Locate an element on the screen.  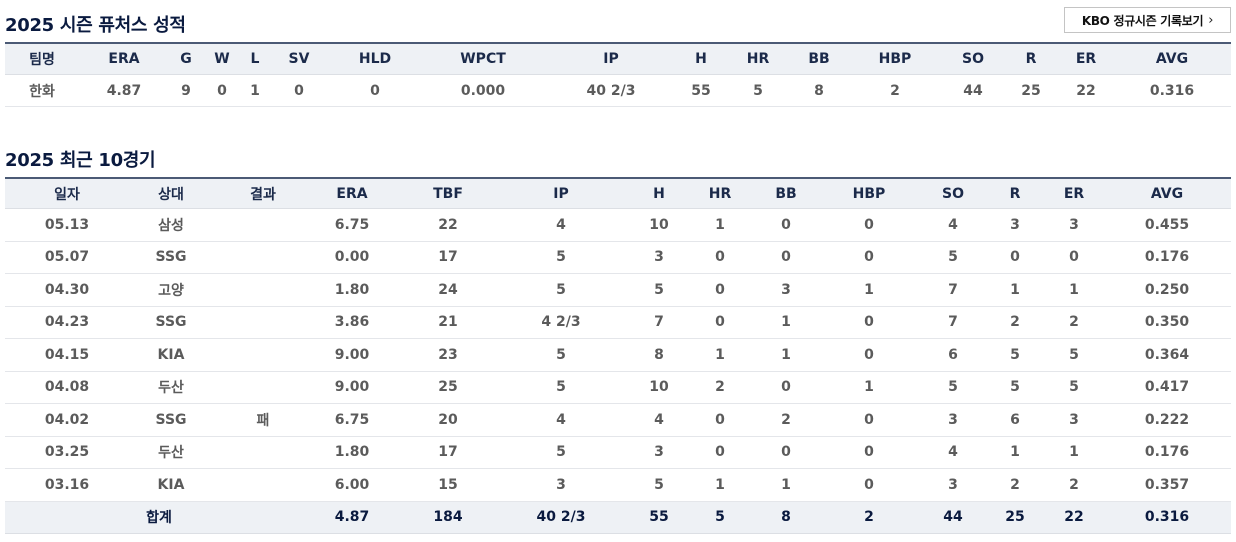
table-cell: 9 is located at coordinates (186, 90).